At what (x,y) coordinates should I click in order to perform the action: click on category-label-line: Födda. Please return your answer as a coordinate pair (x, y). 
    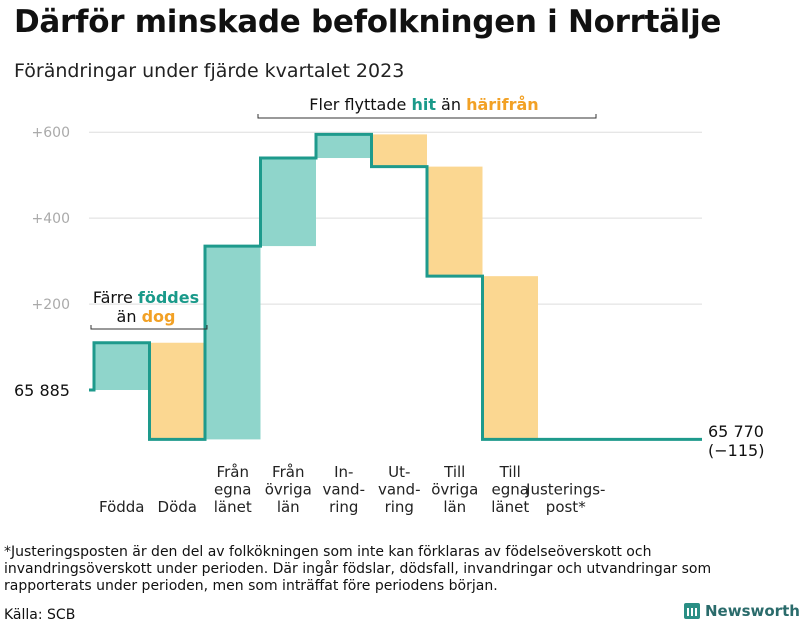
    Looking at the image, I should click on (122, 507).